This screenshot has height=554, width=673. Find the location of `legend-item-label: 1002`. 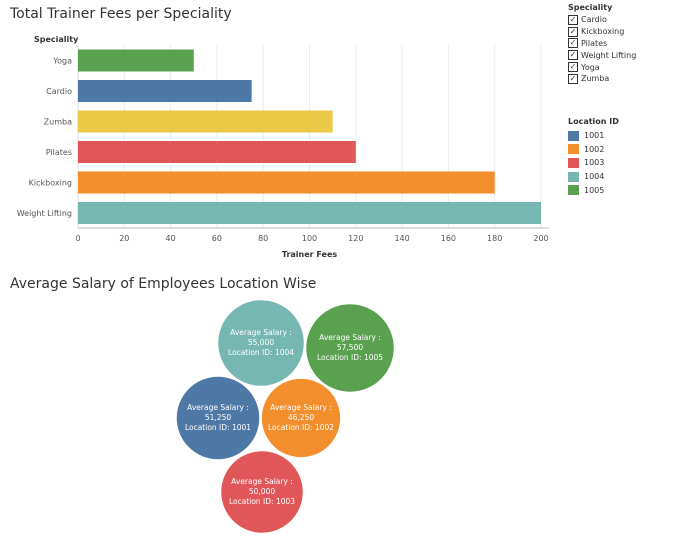

legend-item-label: 1002 is located at coordinates (594, 149).